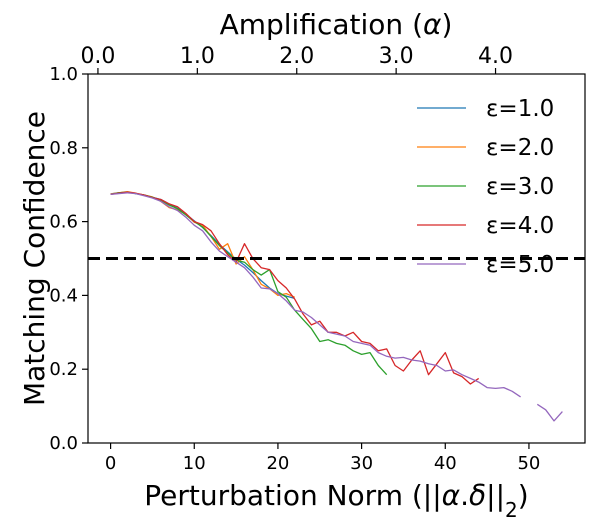 The image size is (597, 523). Describe the element at coordinates (520, 226) in the screenshot. I see `legend-label-4: ε=4.0` at that location.